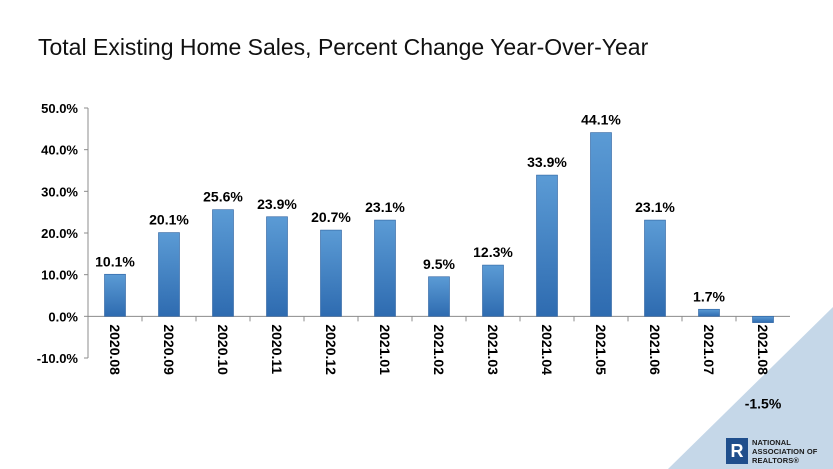 The image size is (833, 469). What do you see at coordinates (785, 451) in the screenshot?
I see `logo-text: NATIONAL ASSOCIATION OF REALTORS®` at bounding box center [785, 451].